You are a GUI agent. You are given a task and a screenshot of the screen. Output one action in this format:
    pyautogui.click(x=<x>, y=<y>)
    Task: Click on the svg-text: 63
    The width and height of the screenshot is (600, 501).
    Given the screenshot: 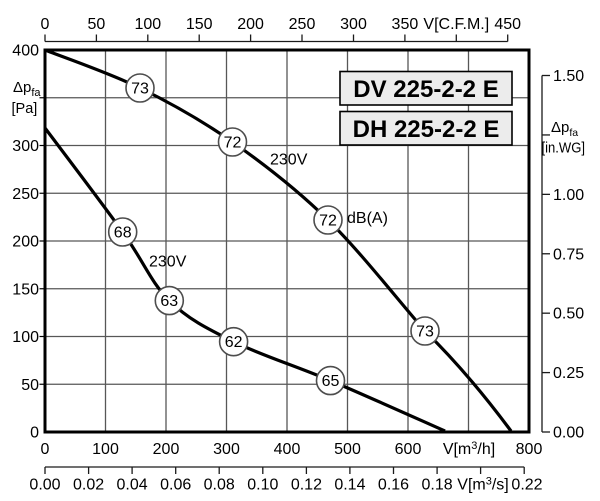 What is the action you would take?
    pyautogui.click(x=169, y=301)
    